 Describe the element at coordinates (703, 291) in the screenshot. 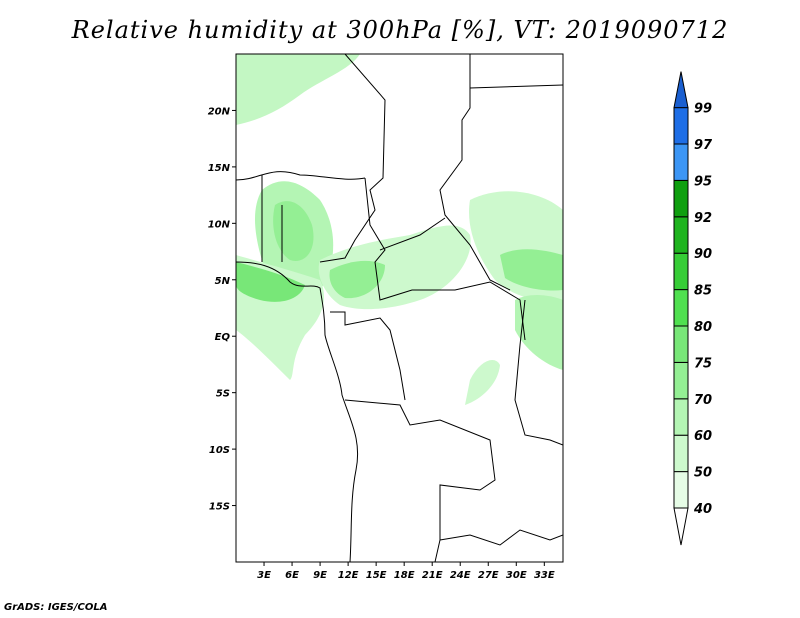

I see `colorbar-label: 85` at that location.